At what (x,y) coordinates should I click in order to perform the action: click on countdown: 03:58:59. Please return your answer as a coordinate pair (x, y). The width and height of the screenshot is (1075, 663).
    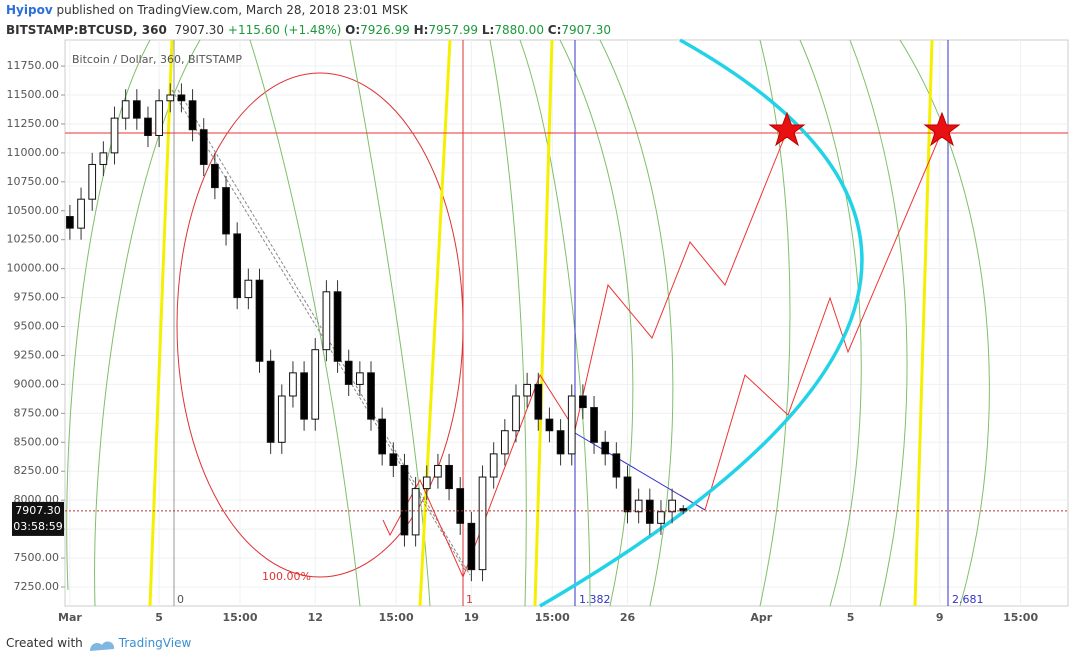
    Looking at the image, I should click on (37, 526).